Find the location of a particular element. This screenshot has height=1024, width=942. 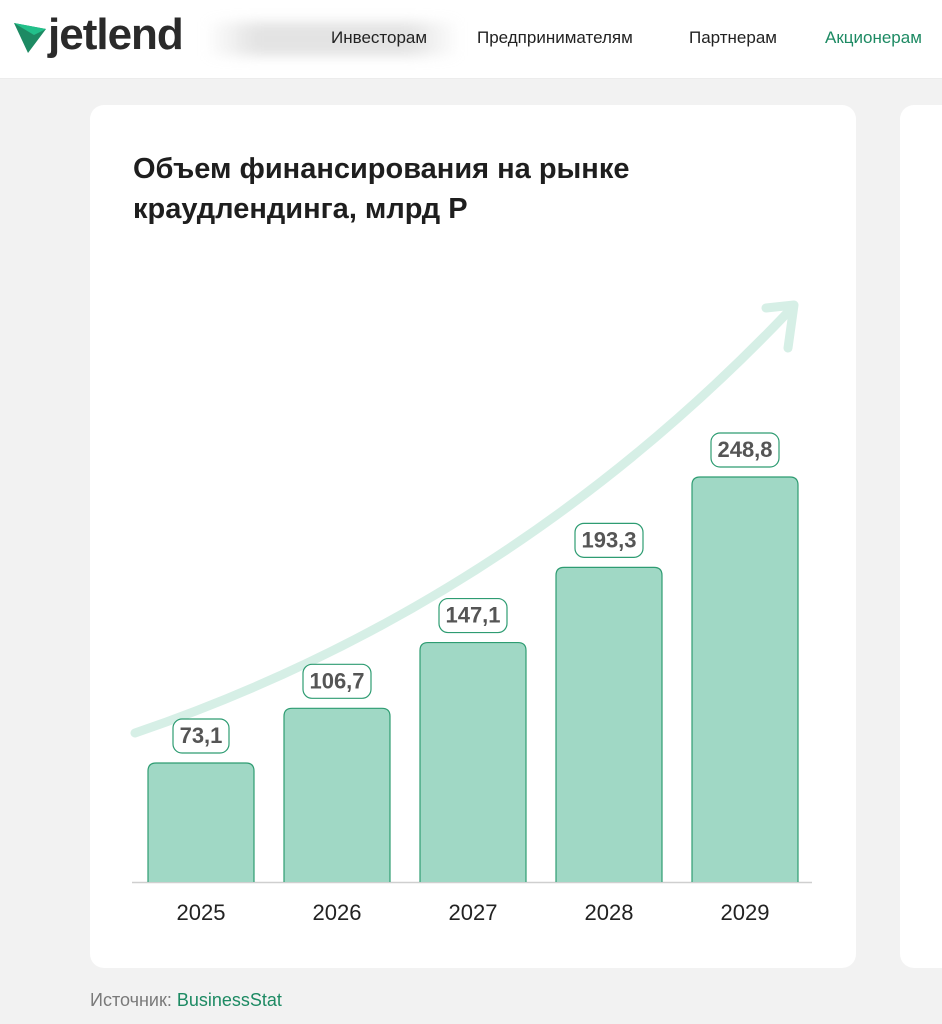

x-tick-label: 2027 is located at coordinates (473, 912).